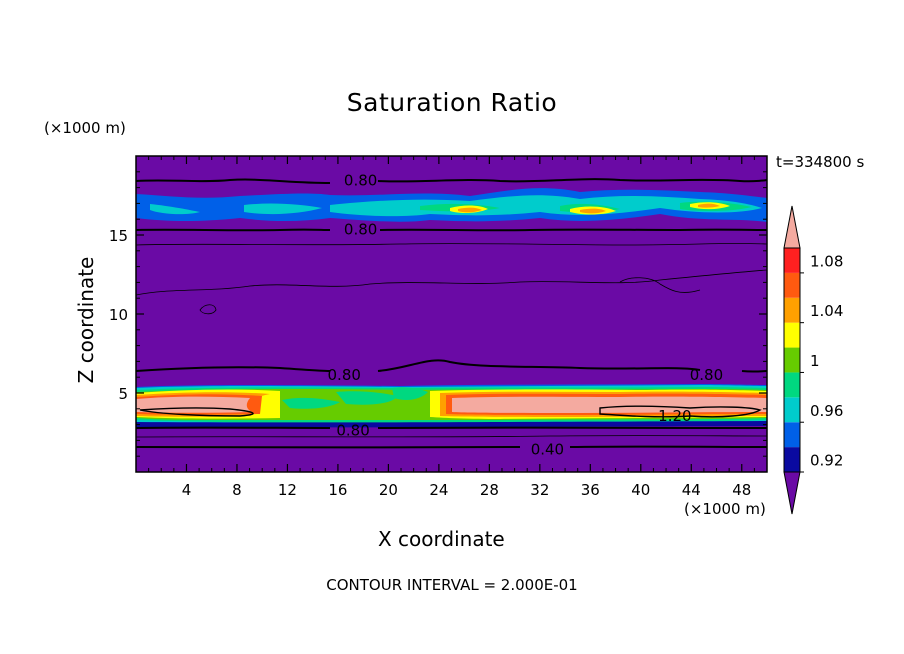  What do you see at coordinates (451, 436) in the screenshot?
I see `contour-bottom-thin` at bounding box center [451, 436].